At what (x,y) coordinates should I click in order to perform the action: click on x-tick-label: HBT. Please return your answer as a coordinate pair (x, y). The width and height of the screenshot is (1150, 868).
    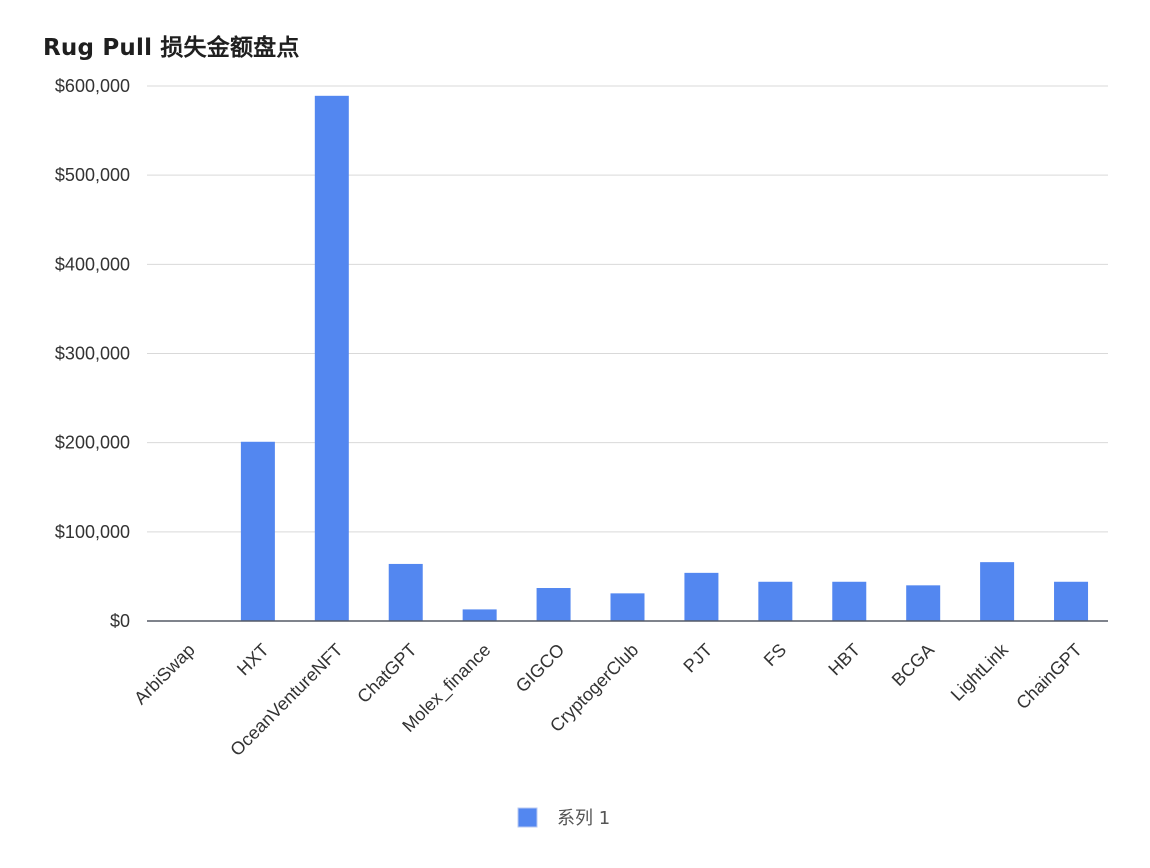
    Looking at the image, I should click on (844, 660).